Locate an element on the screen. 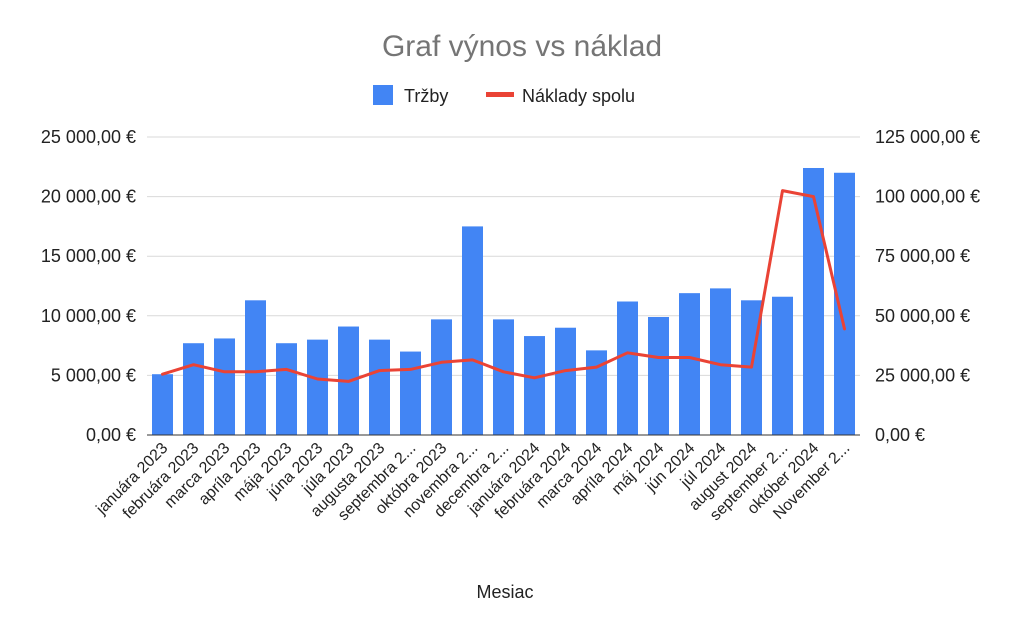 This screenshot has height=630, width=1024. legend-label-trzby: Tržby is located at coordinates (426, 96).